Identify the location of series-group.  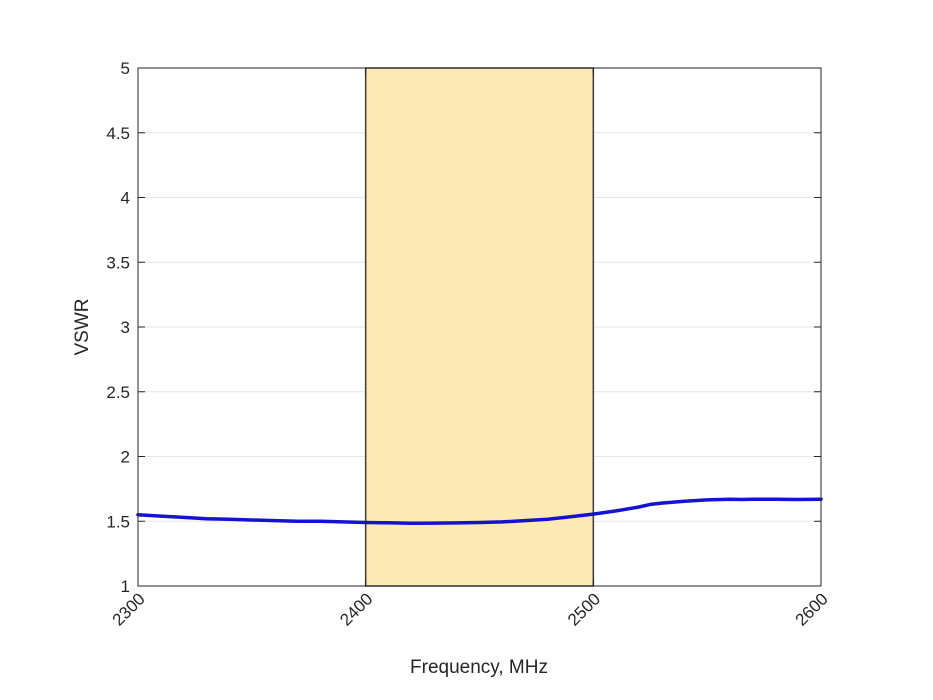
(479, 511).